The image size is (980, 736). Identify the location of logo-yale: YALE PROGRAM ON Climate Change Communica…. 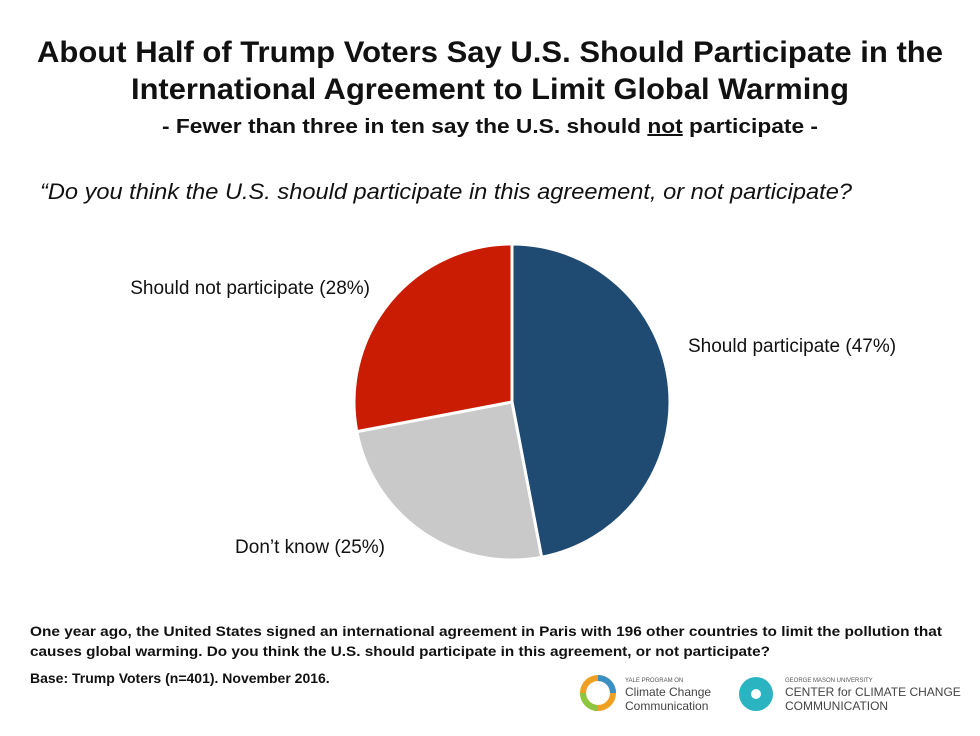
(645, 694).